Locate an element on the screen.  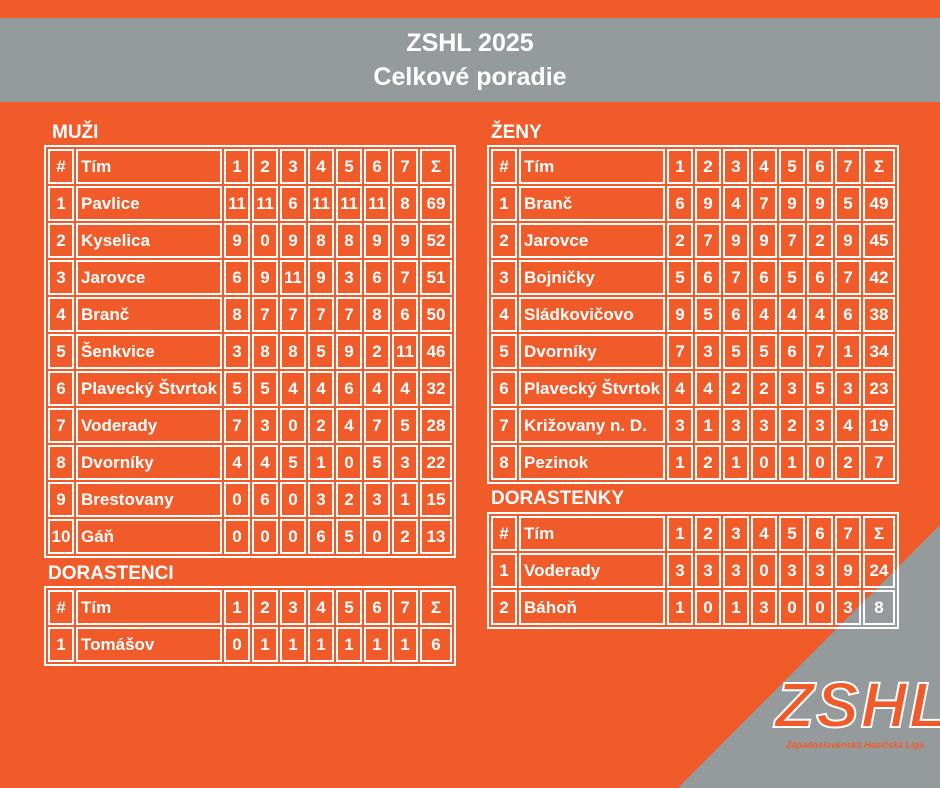
team-cell: Jarovce is located at coordinates (592, 240).